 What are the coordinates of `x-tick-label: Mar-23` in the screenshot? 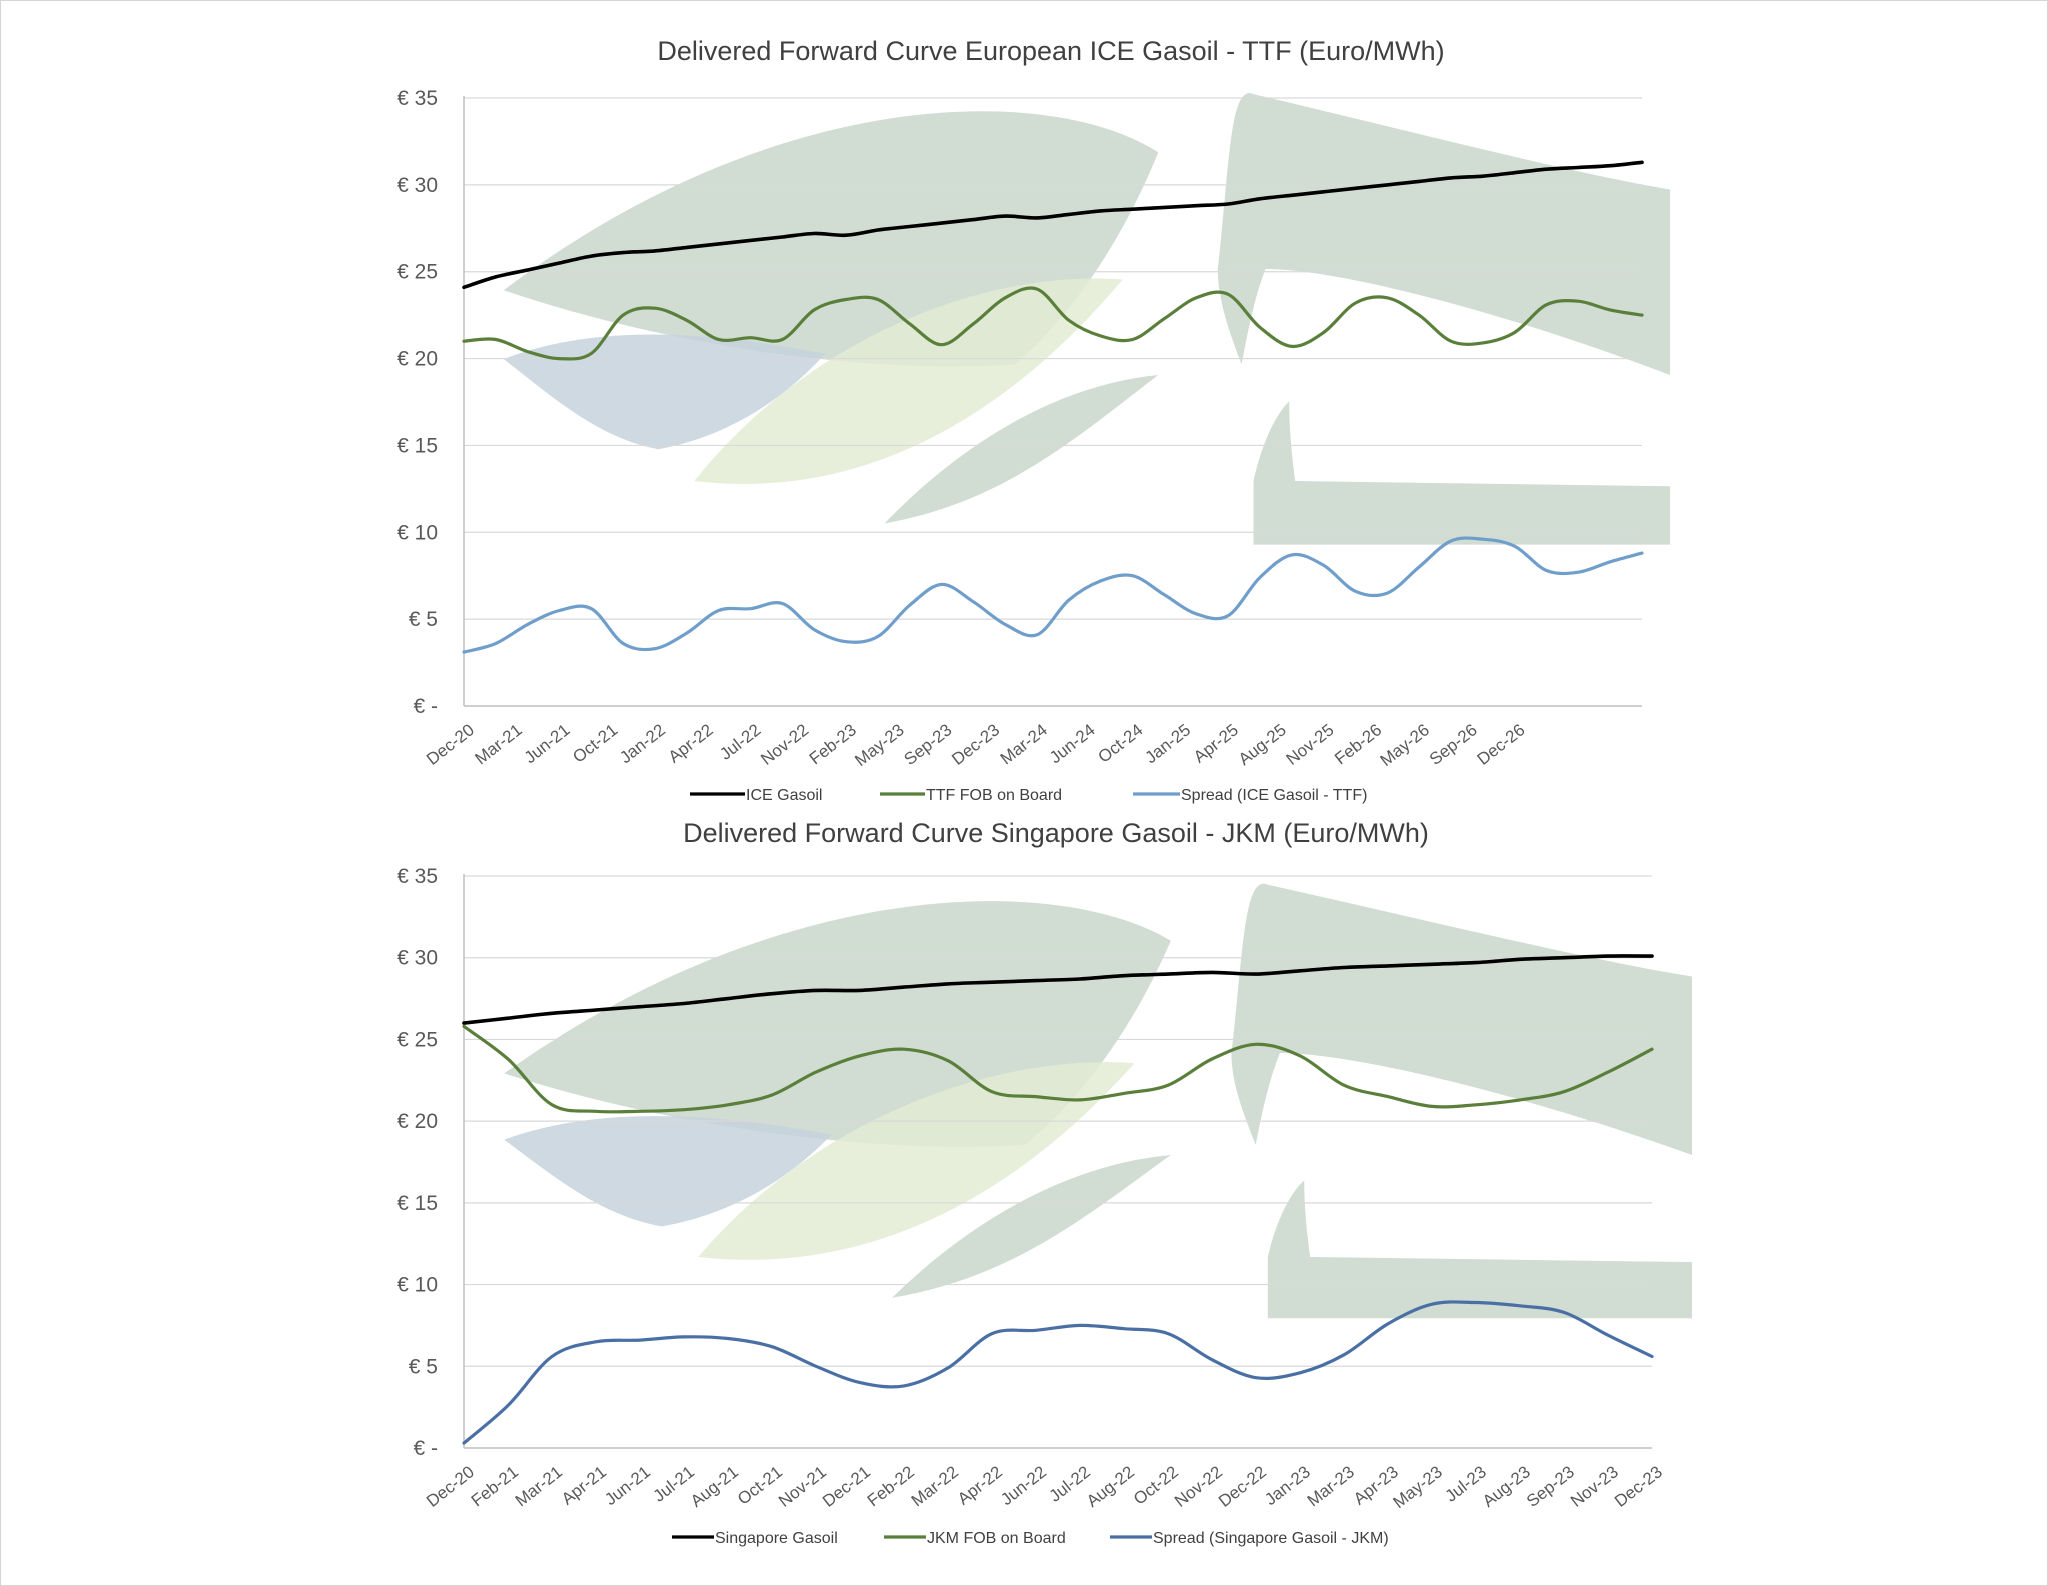 It's located at (1331, 1486).